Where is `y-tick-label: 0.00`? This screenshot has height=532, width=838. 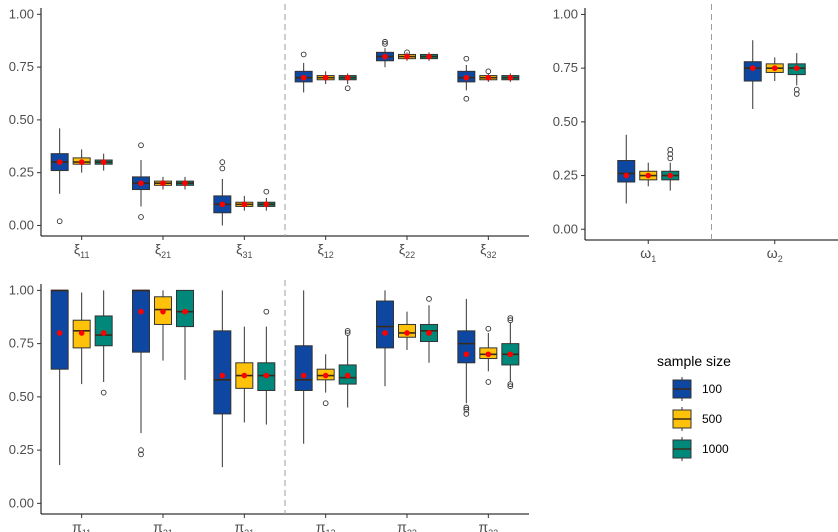
y-tick-label: 0.00 is located at coordinates (565, 228).